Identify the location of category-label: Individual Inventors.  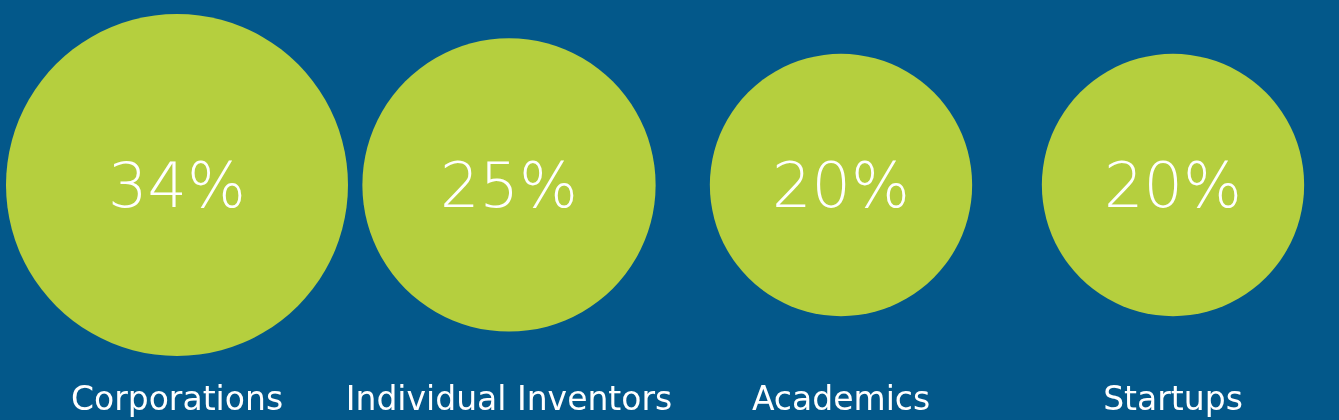
(509, 398).